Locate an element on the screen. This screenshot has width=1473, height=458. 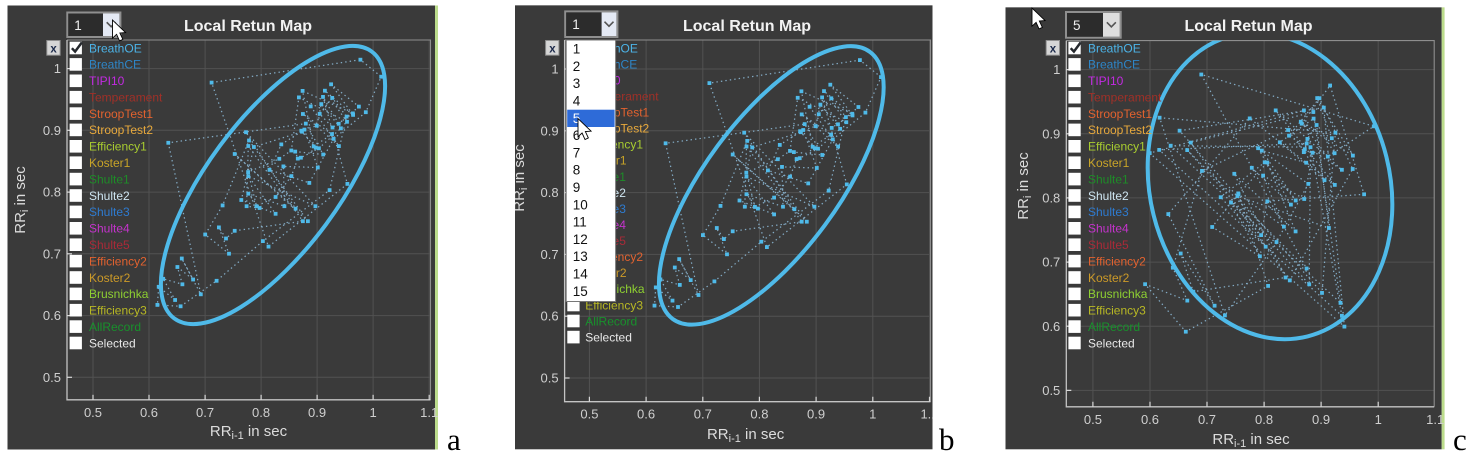
svg-text: c is located at coordinates (1460, 439).